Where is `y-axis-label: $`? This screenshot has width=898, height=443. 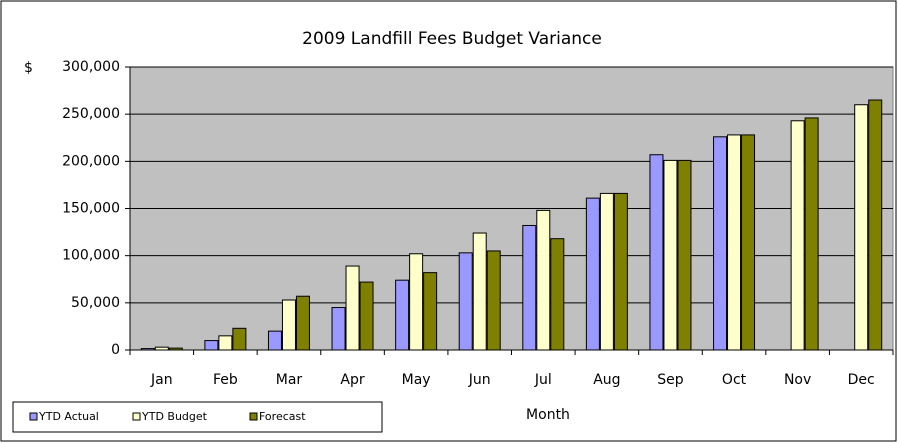
y-axis-label: $ is located at coordinates (28, 68).